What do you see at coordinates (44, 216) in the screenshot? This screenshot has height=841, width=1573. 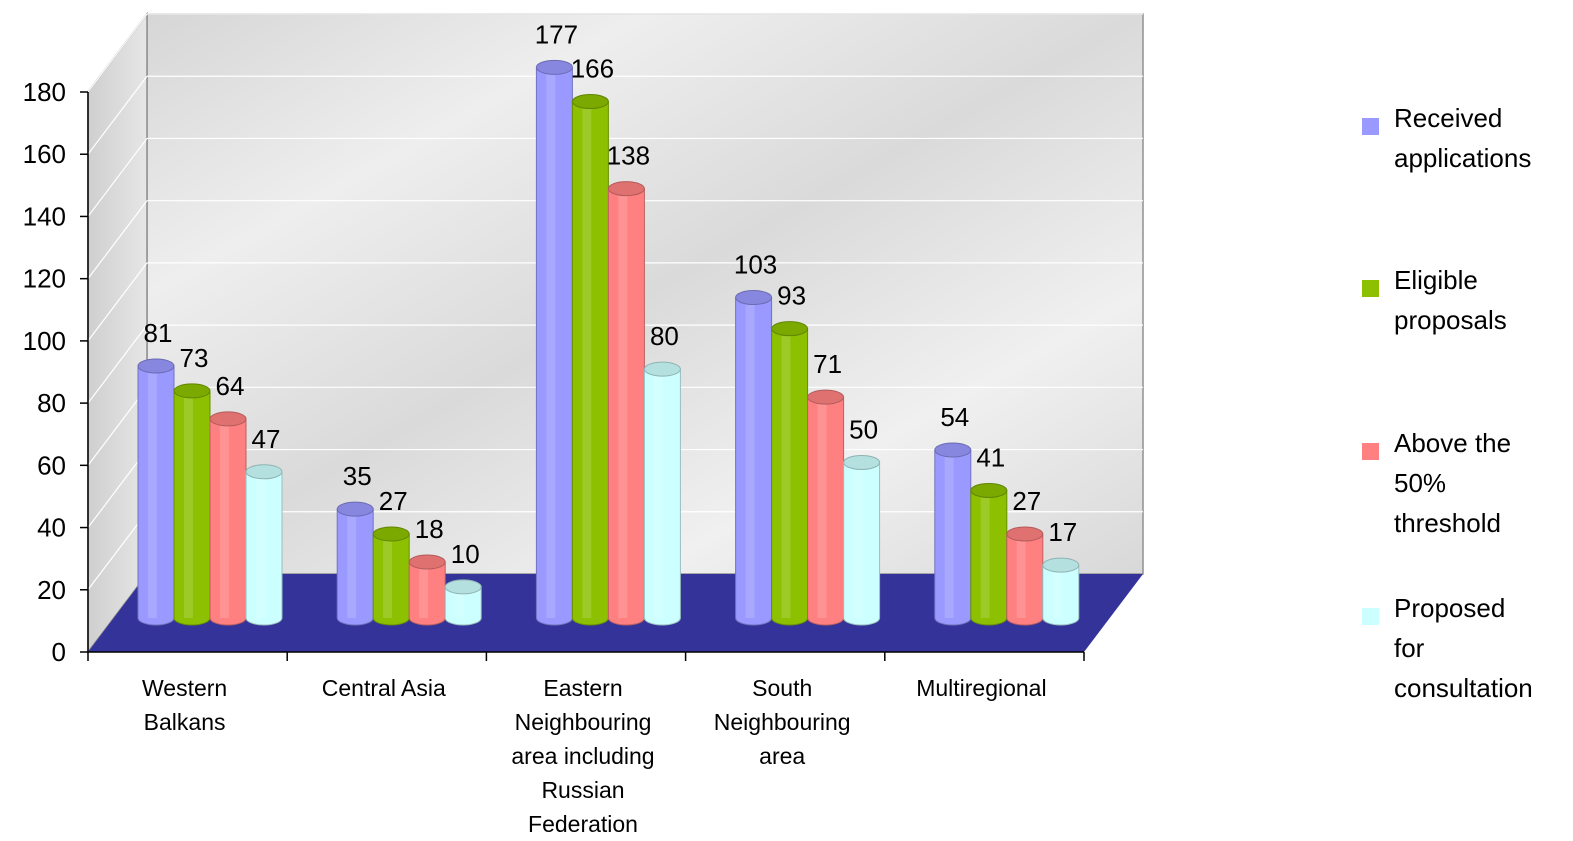 I see `y-tick-label: 140` at bounding box center [44, 216].